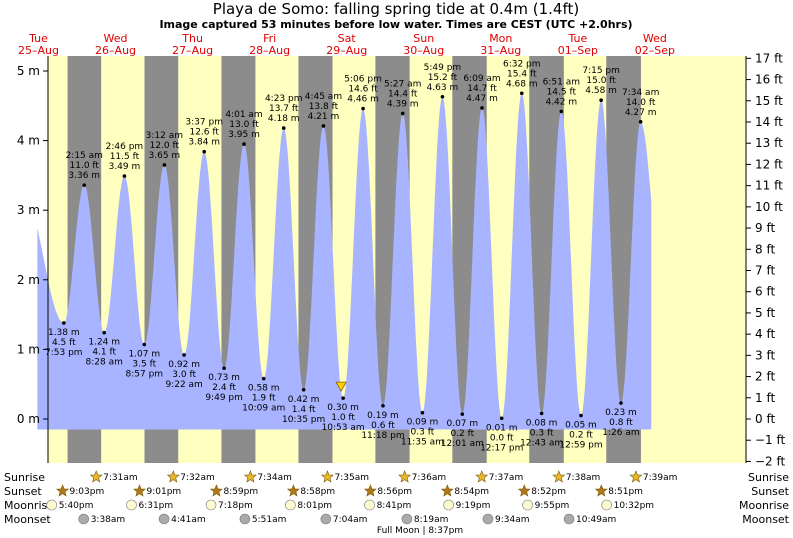 This screenshot has width=793, height=538. I want to click on y-tick-label-ft: 3 ft, so click(765, 355).